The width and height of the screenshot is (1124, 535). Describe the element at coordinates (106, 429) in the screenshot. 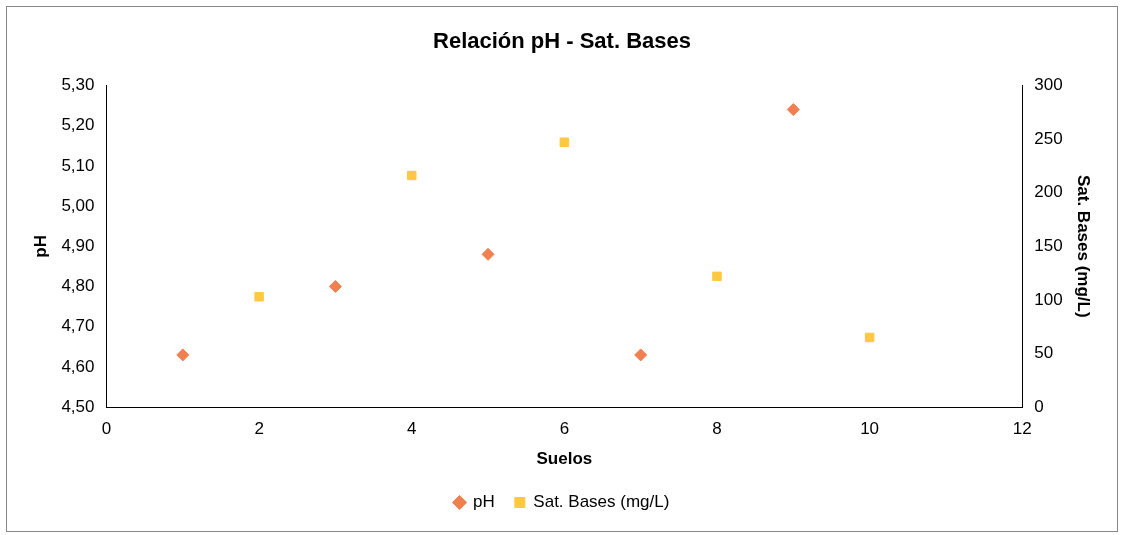

I see `x-tick-label: 0` at that location.